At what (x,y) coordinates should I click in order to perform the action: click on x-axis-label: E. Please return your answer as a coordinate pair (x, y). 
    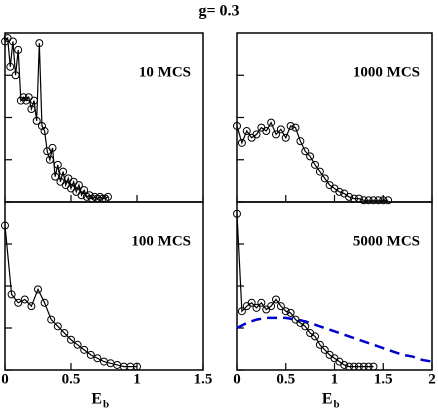
    Looking at the image, I should click on (96, 399).